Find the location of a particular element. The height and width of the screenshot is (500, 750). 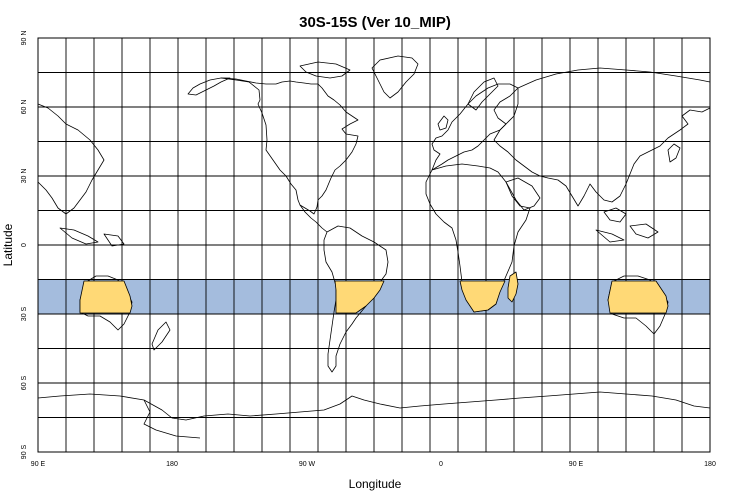

arabian-peninsula-outline is located at coordinates (523, 194).